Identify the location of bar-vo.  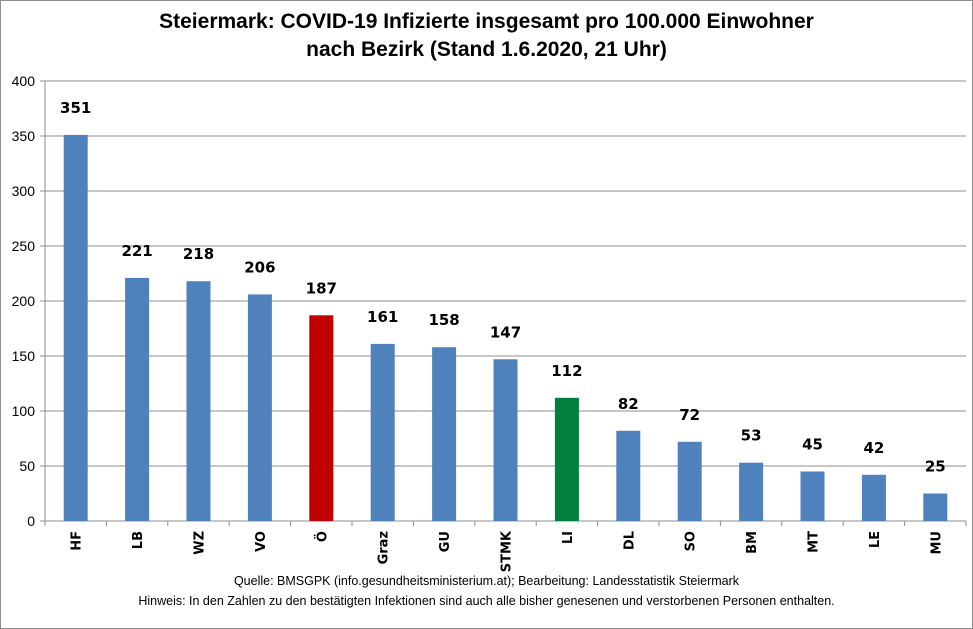
(259, 407).